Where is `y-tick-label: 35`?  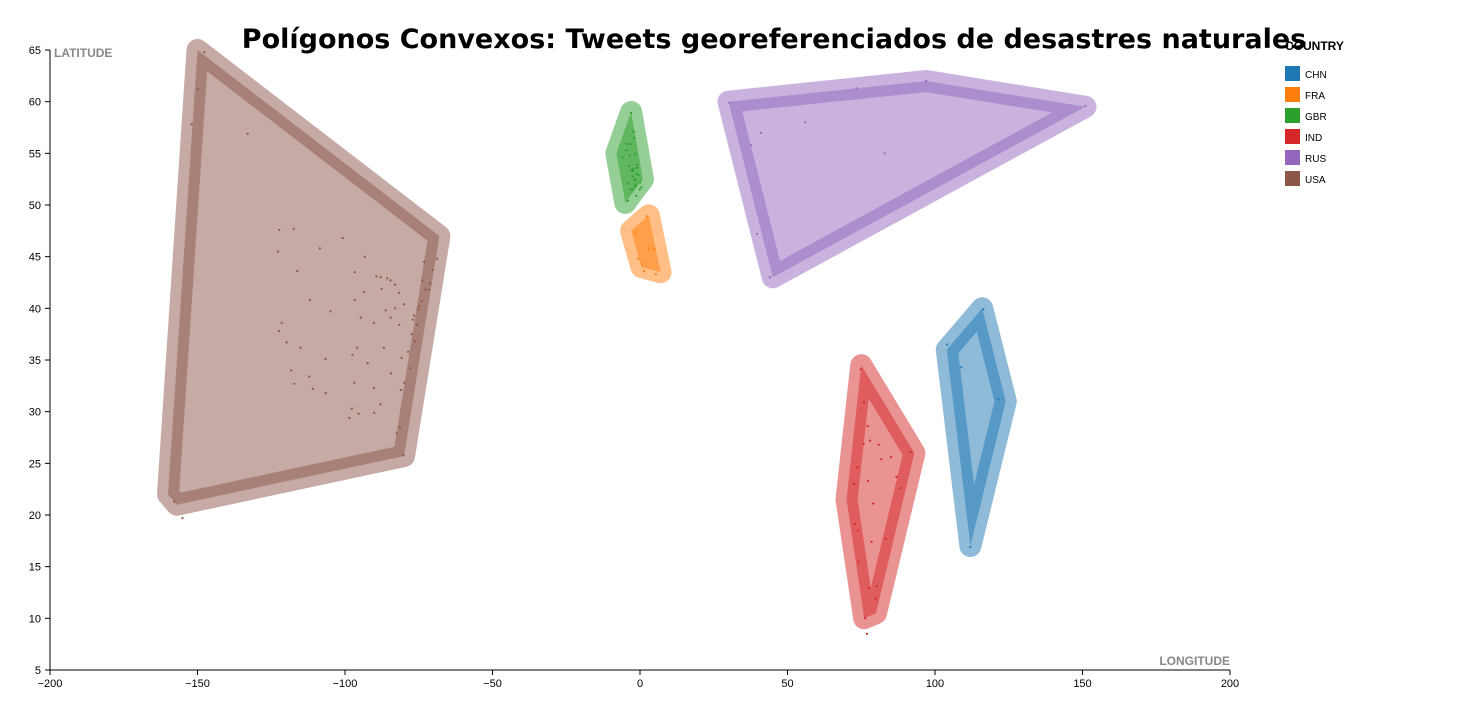
y-tick-label: 35 is located at coordinates (35, 361).